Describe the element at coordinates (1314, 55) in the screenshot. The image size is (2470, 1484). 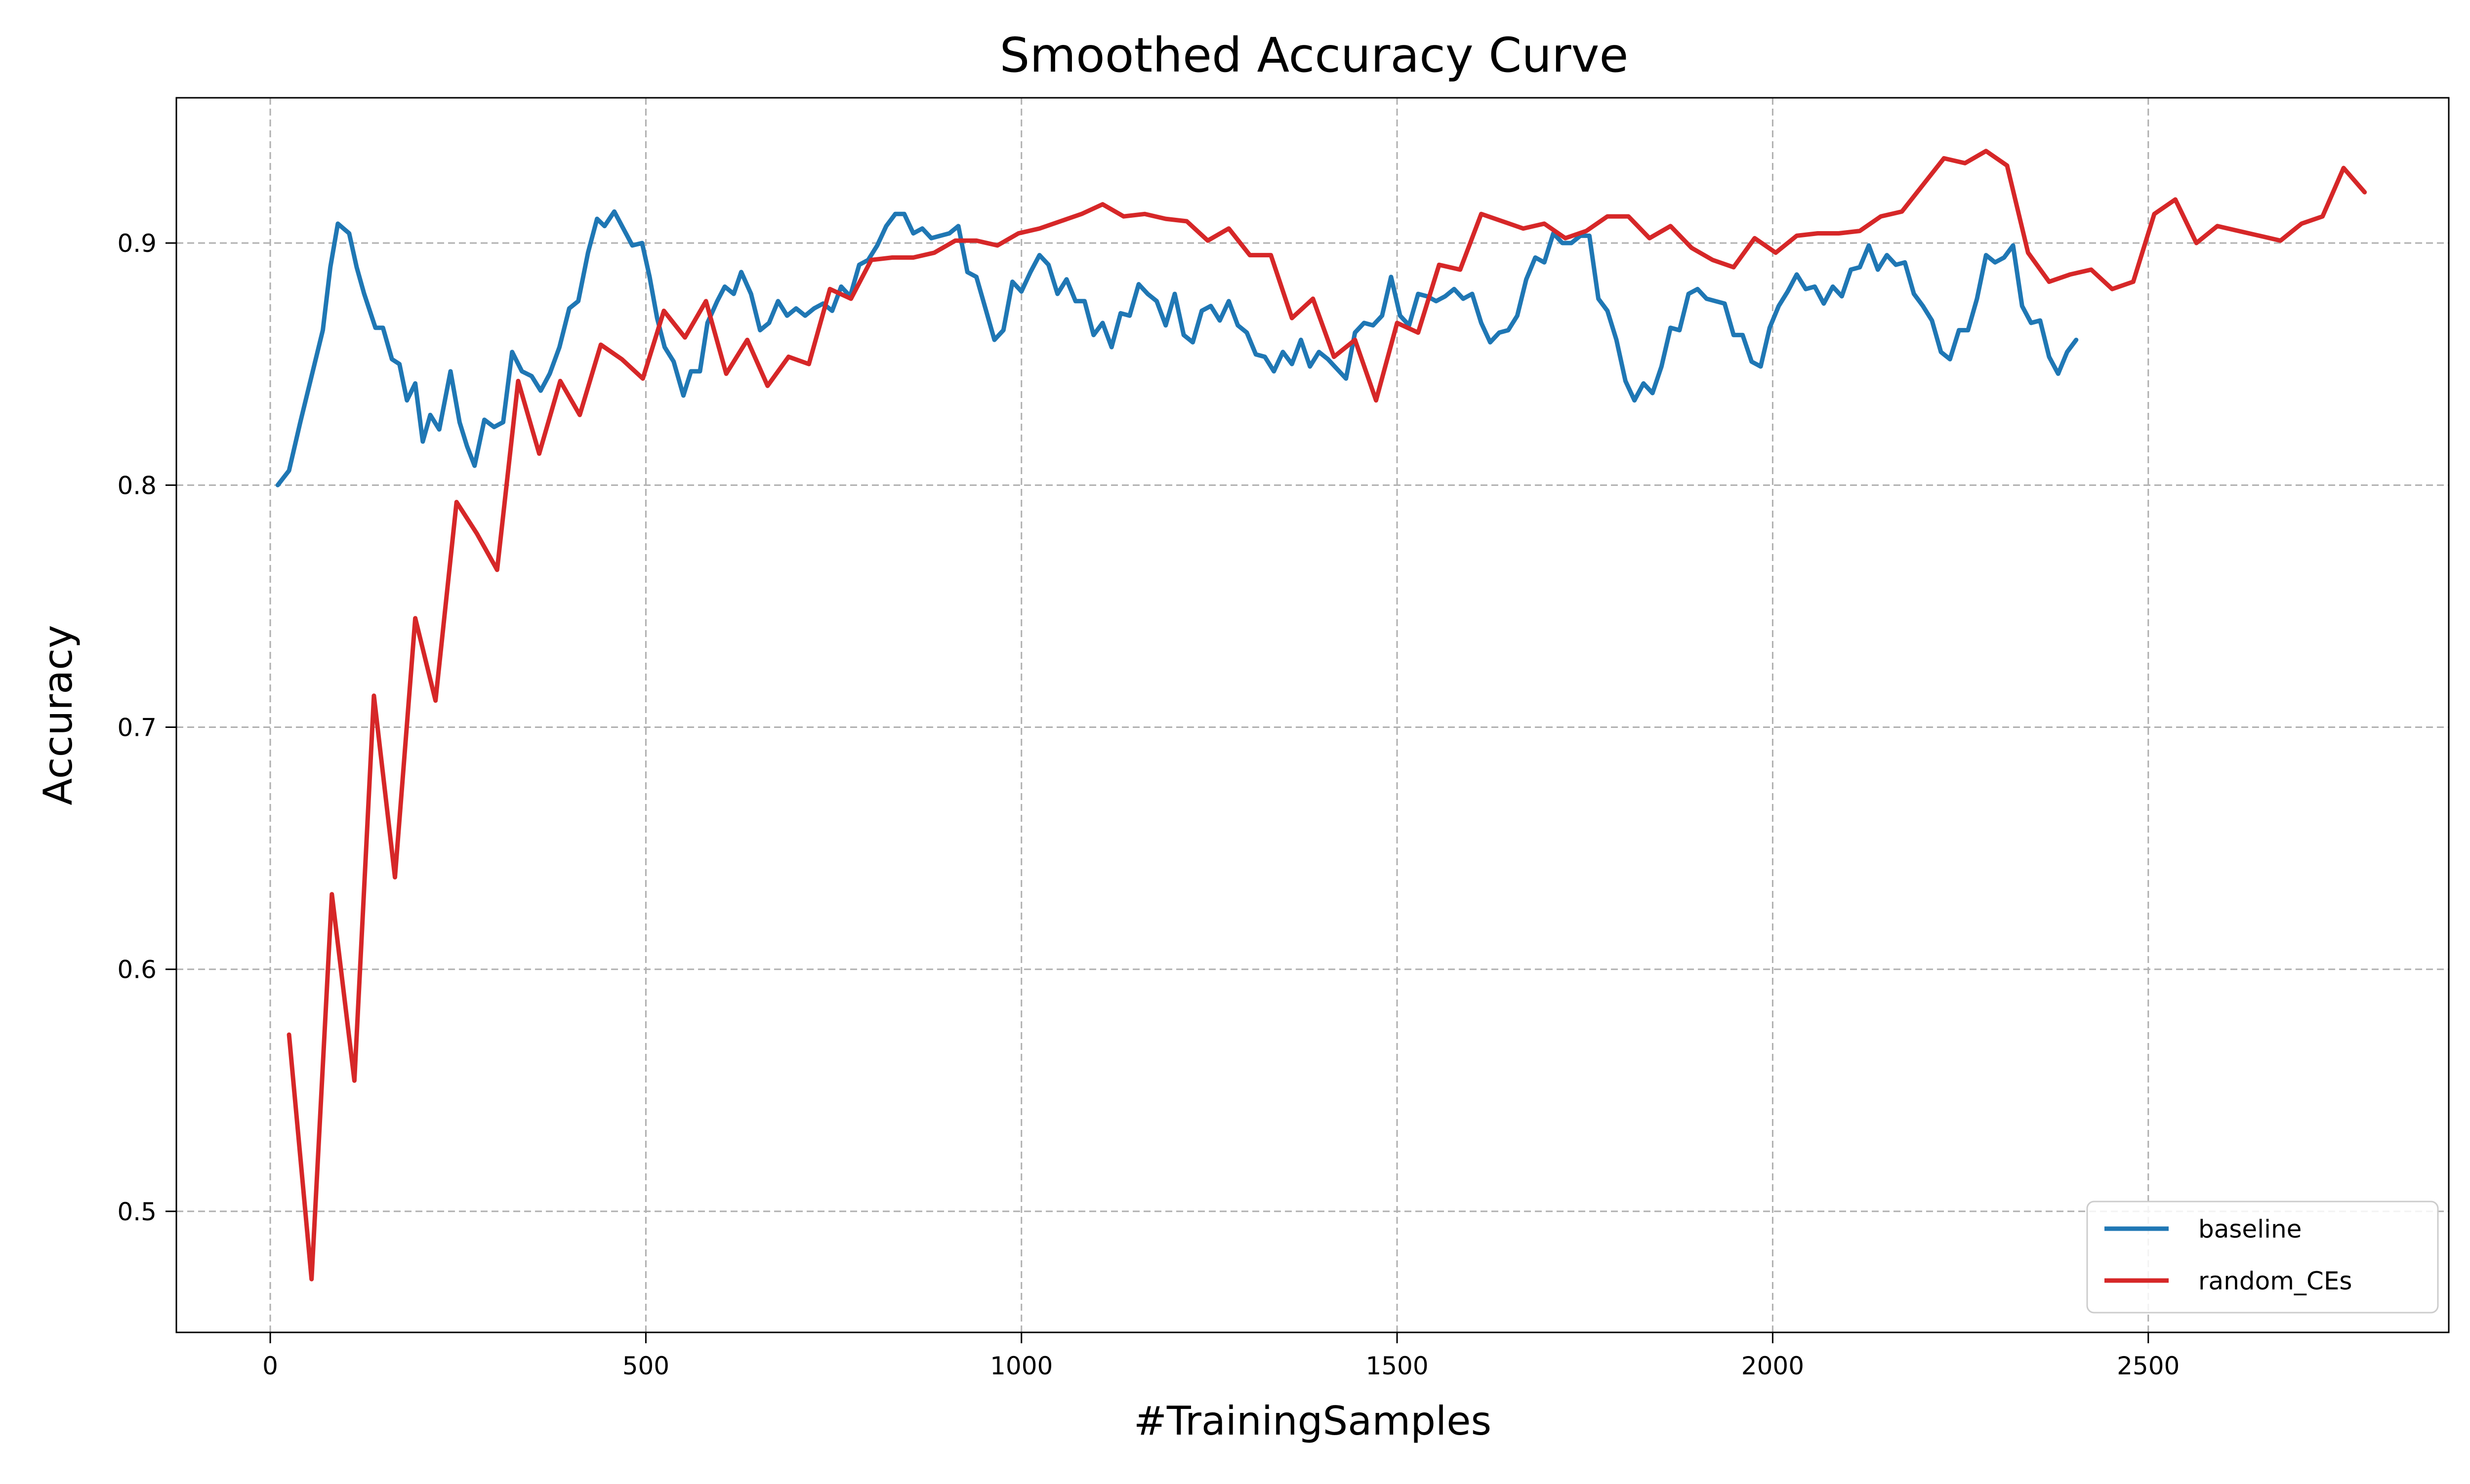
I see `chart-title: Smoothed Accuracy Curve` at that location.